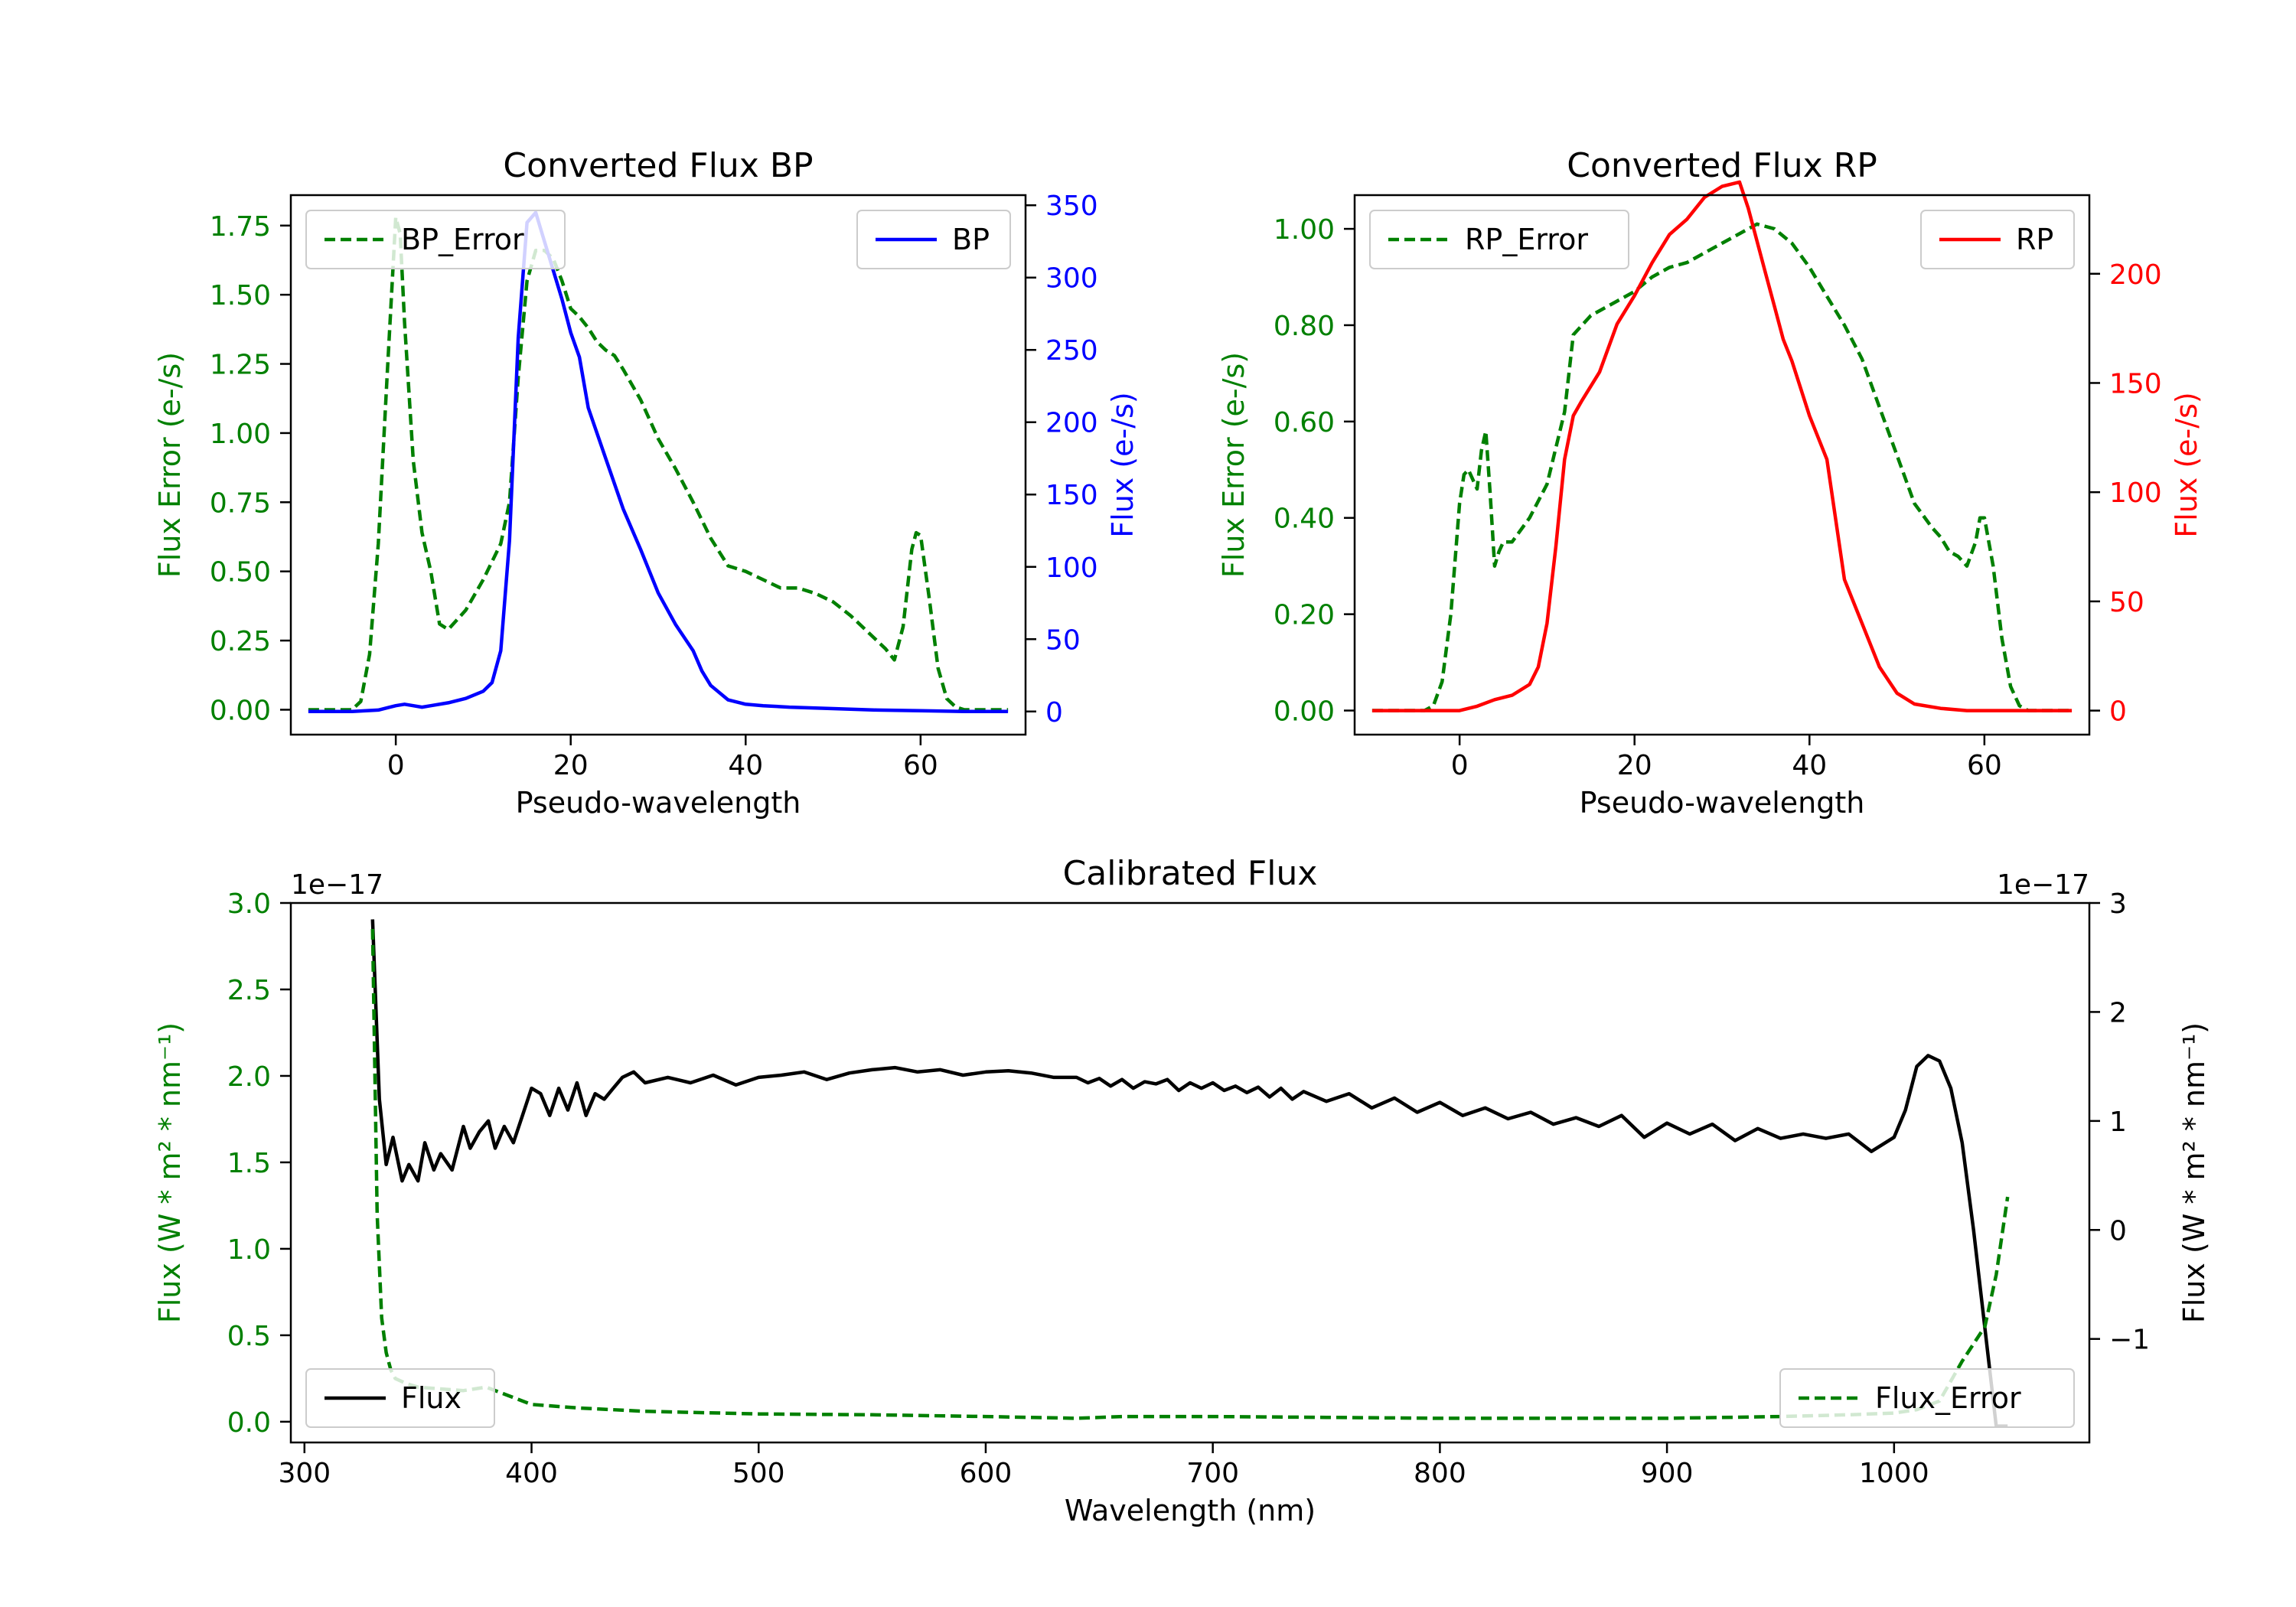 The width and height of the screenshot is (2296, 1607). I want to click on y-left-tick-label: 0.20, so click(1304, 615).